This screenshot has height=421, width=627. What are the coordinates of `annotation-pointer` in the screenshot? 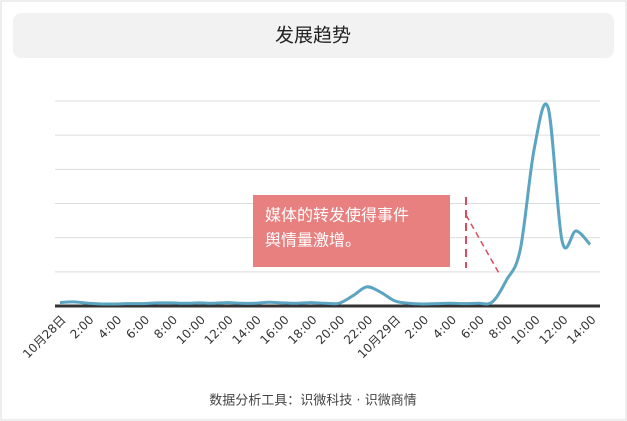 It's located at (483, 245).